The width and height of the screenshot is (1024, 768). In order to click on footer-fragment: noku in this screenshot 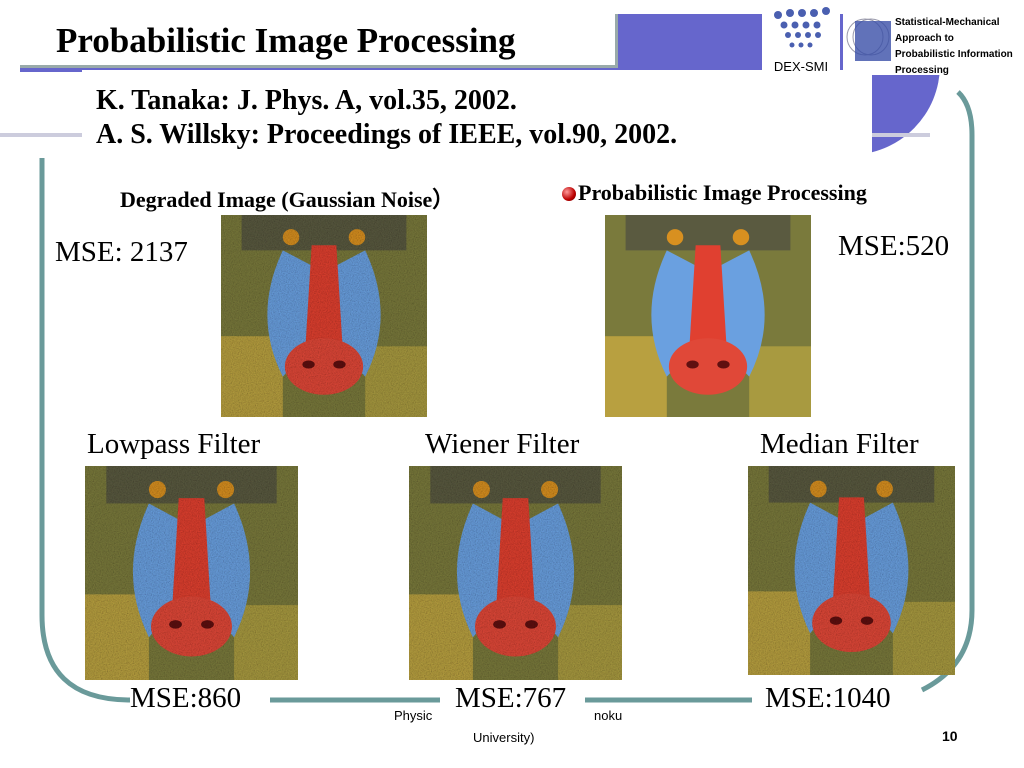, I will do `click(608, 715)`.